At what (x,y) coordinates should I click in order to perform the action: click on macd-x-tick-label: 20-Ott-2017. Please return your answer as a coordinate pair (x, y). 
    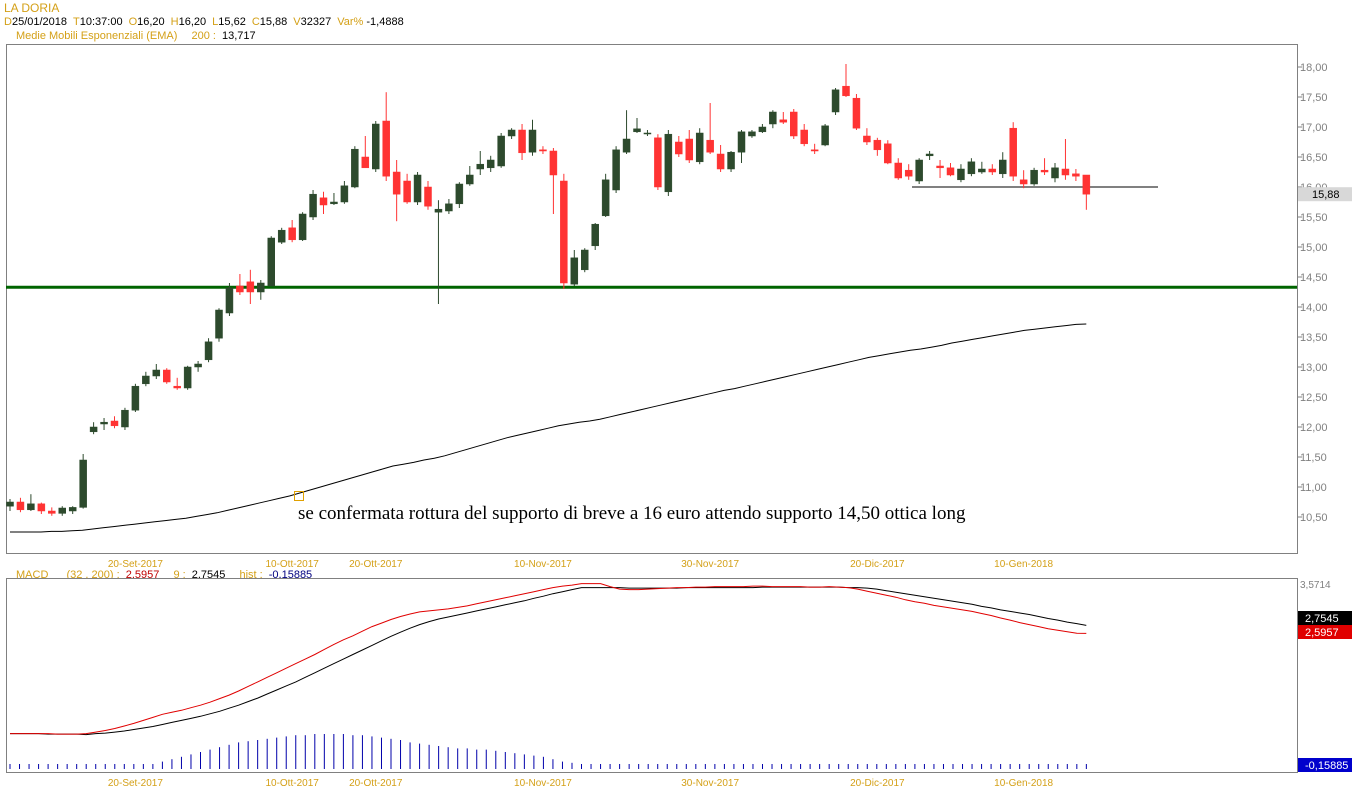
    Looking at the image, I should click on (376, 783).